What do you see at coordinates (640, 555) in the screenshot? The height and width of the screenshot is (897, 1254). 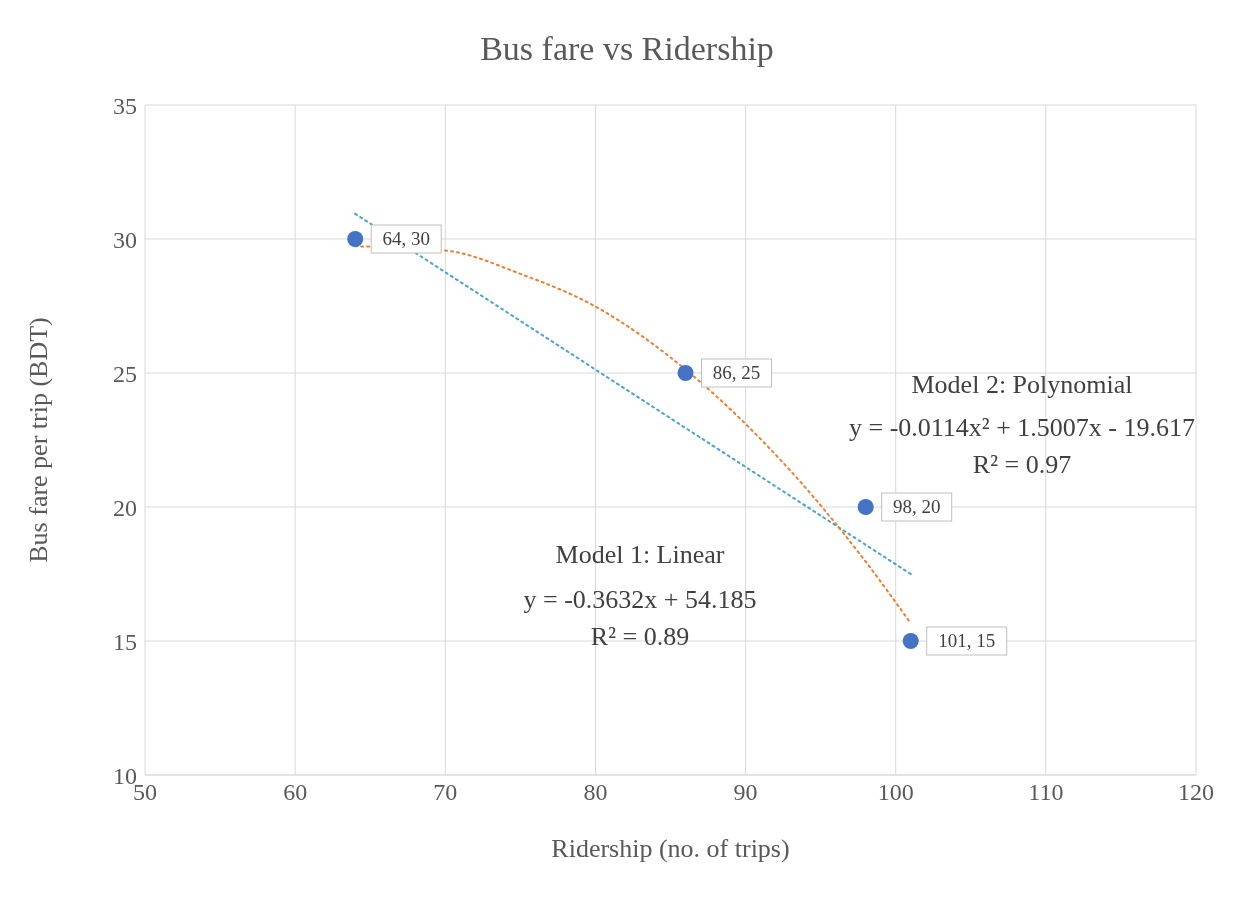 I see `annotation: Model 1: Linear` at bounding box center [640, 555].